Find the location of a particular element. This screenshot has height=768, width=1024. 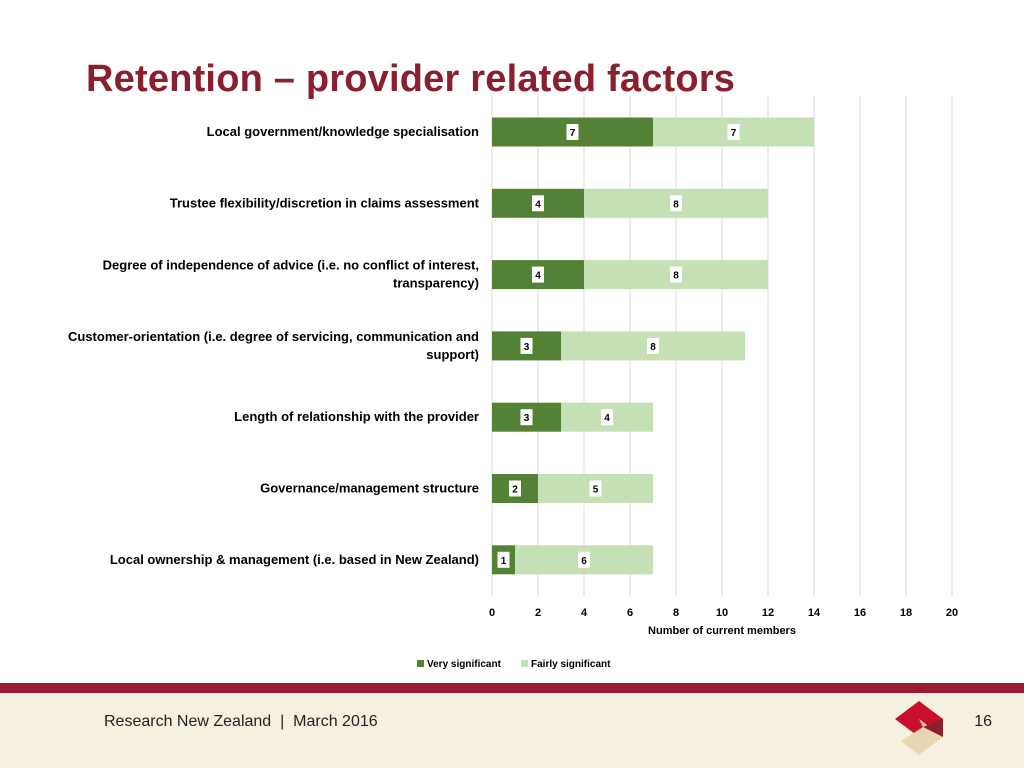

category-label: transparency) is located at coordinates (436, 283).